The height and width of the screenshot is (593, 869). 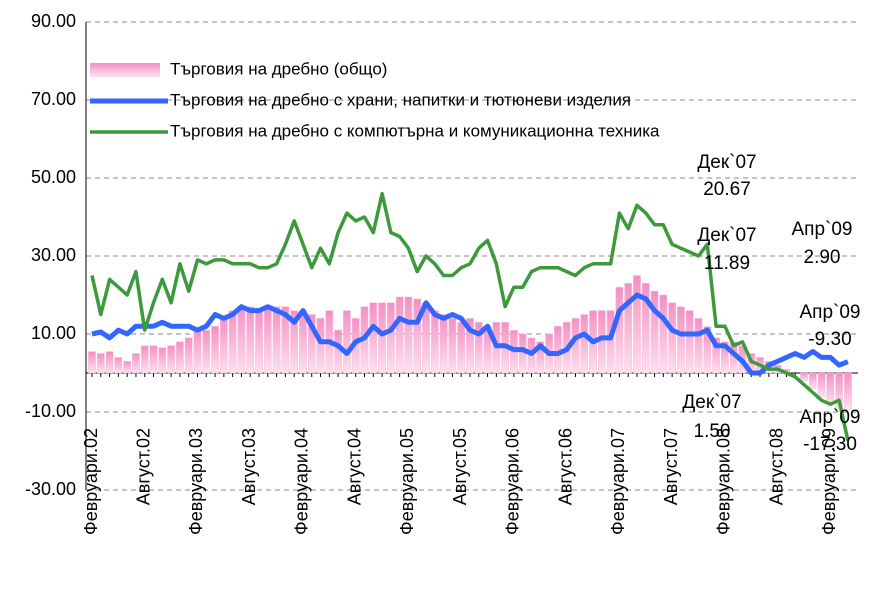 What do you see at coordinates (727, 263) in the screenshot?
I see `annotation: 11.89` at bounding box center [727, 263].